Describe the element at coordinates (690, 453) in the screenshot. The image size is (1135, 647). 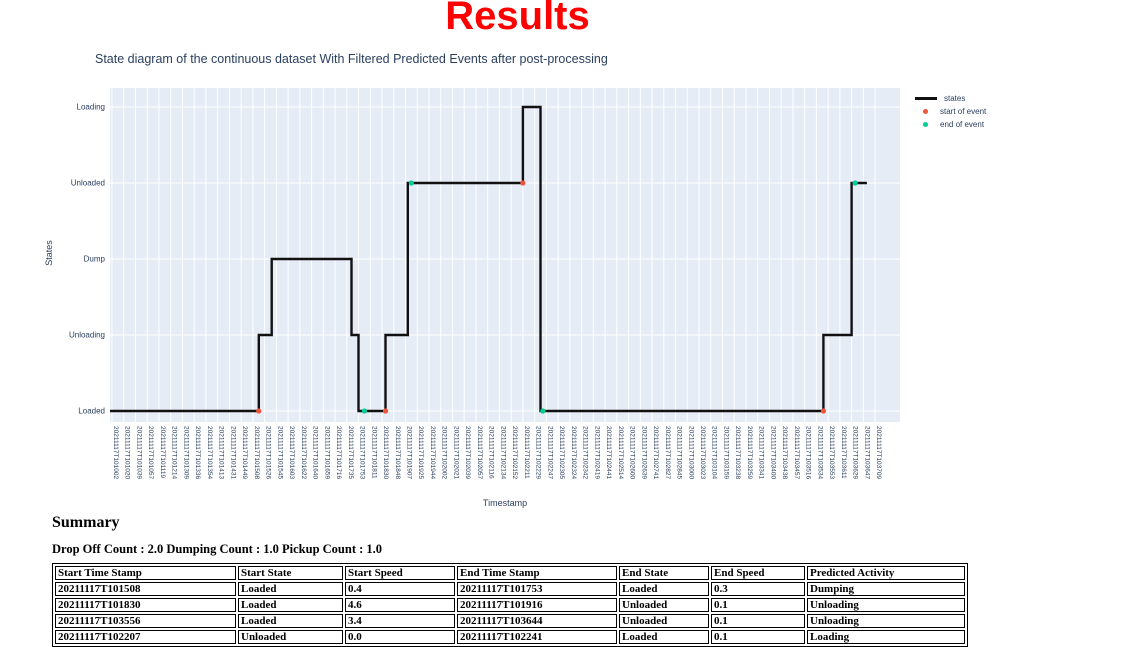
I see `x-tick-label: 20211117T103000` at that location.